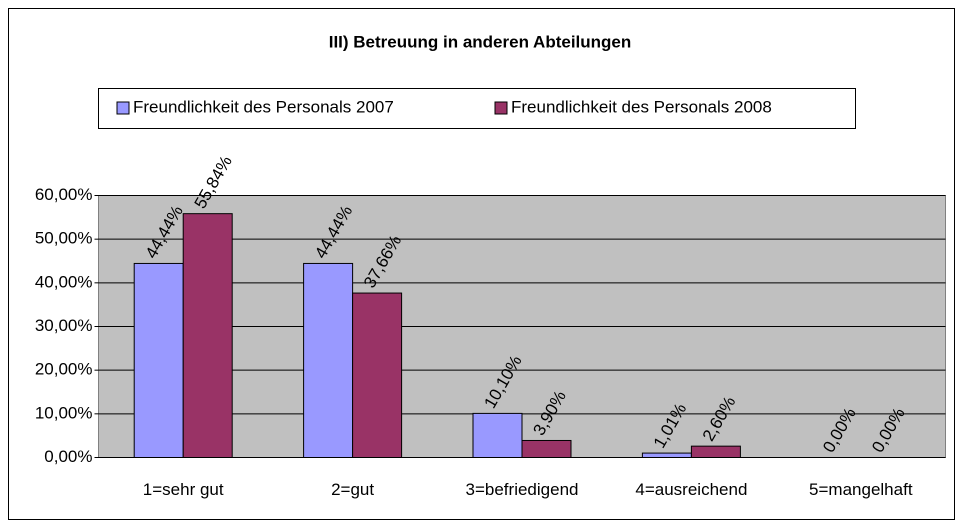 This screenshot has width=960, height=523. Describe the element at coordinates (477, 108) in the screenshot. I see `legend` at that location.